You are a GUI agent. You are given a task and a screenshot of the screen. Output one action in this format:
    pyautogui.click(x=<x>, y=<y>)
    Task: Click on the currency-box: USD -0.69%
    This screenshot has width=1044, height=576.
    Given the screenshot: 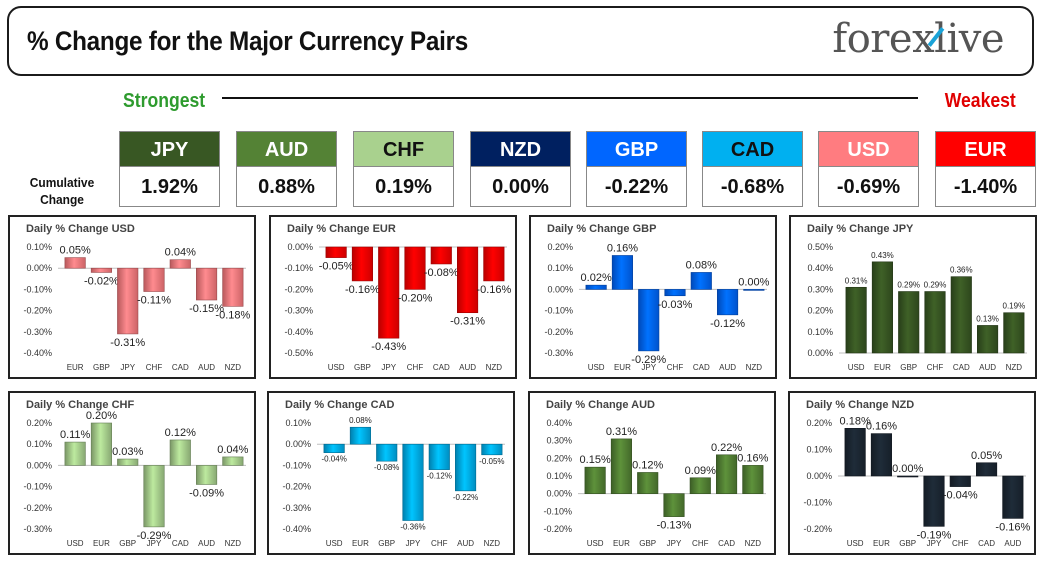 What is the action you would take?
    pyautogui.click(x=868, y=169)
    